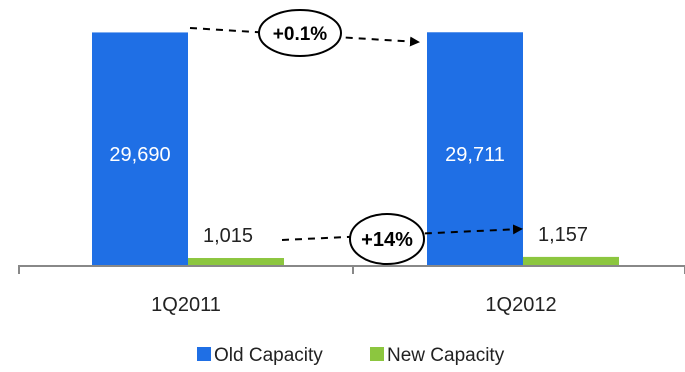  Describe the element at coordinates (228, 236) in the screenshot. I see `value-label-new-1q2011: 1,015` at that location.